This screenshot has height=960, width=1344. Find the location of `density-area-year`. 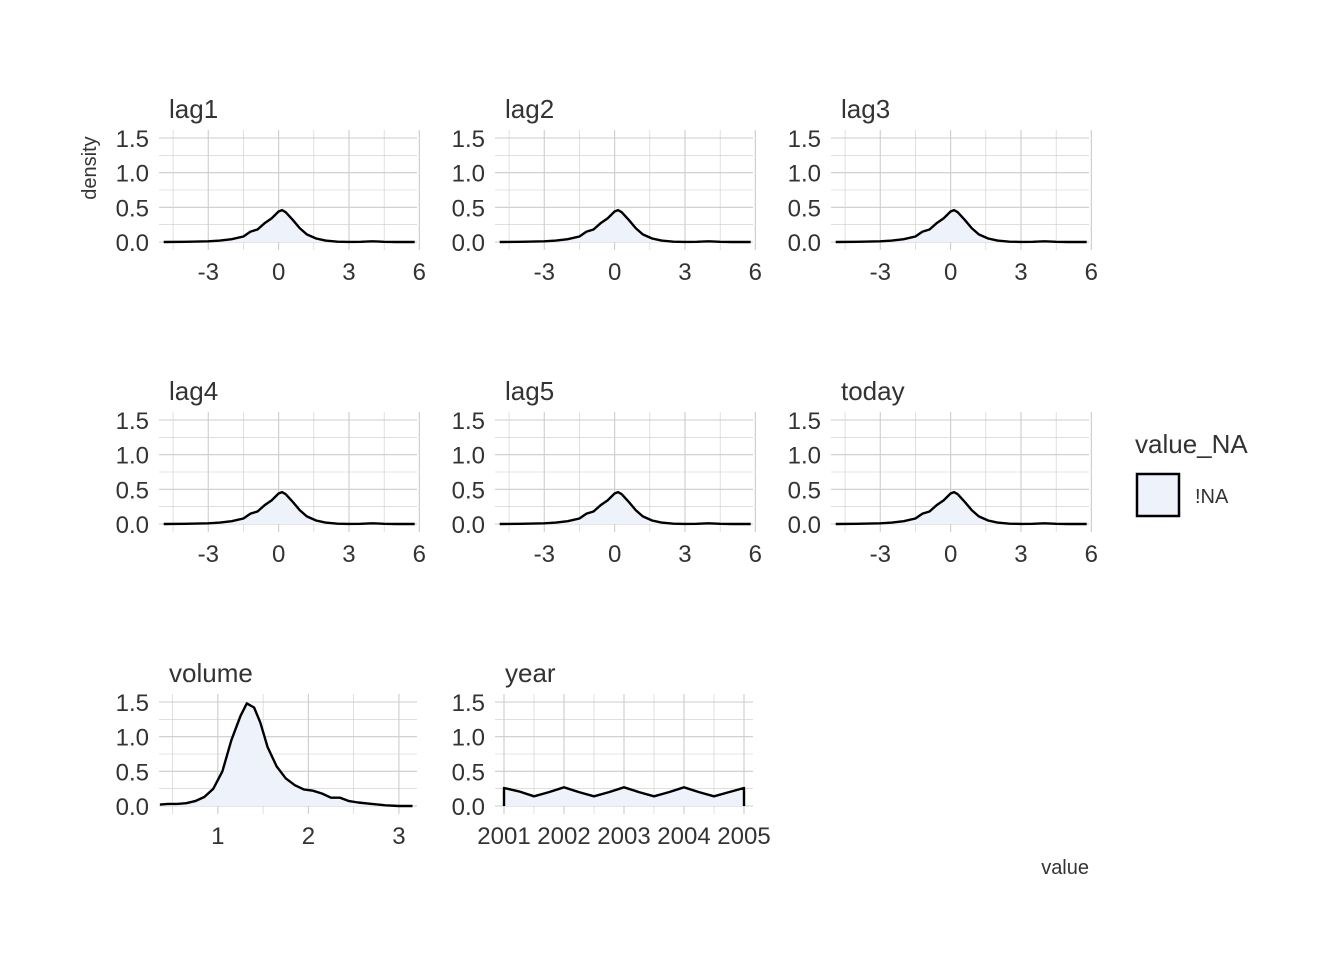

density-area-year is located at coordinates (624, 796).